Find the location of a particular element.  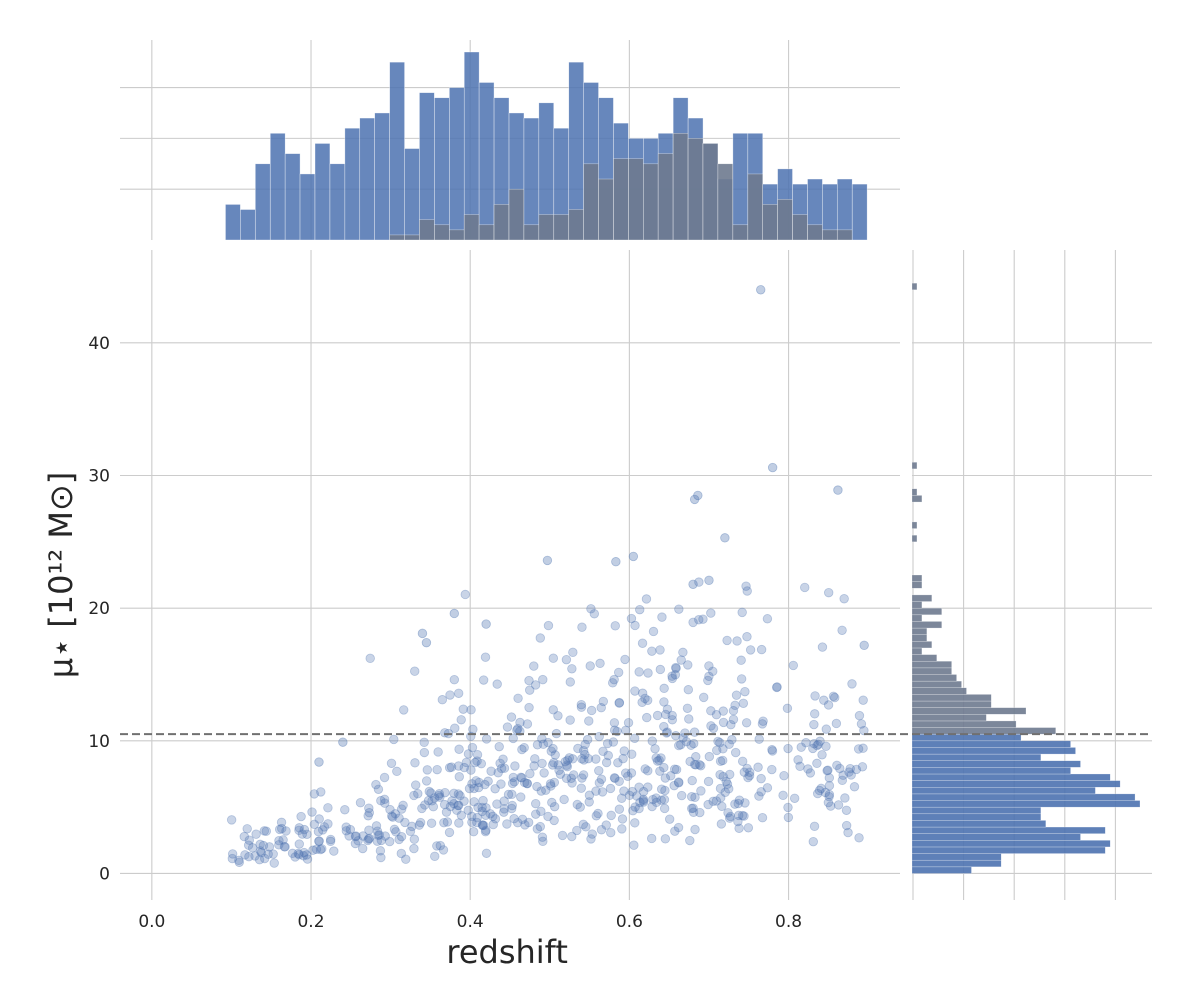

y-tick-label: 40 is located at coordinates (99, 344).